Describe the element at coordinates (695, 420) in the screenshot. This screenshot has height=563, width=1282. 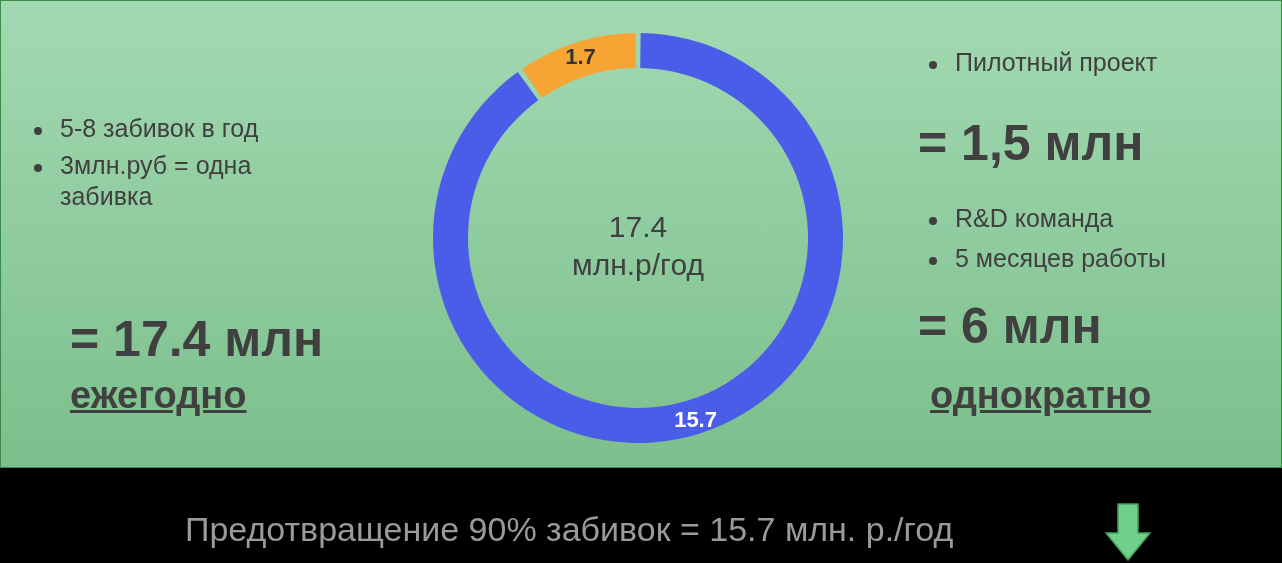
I see `data-label: 15.7` at that location.